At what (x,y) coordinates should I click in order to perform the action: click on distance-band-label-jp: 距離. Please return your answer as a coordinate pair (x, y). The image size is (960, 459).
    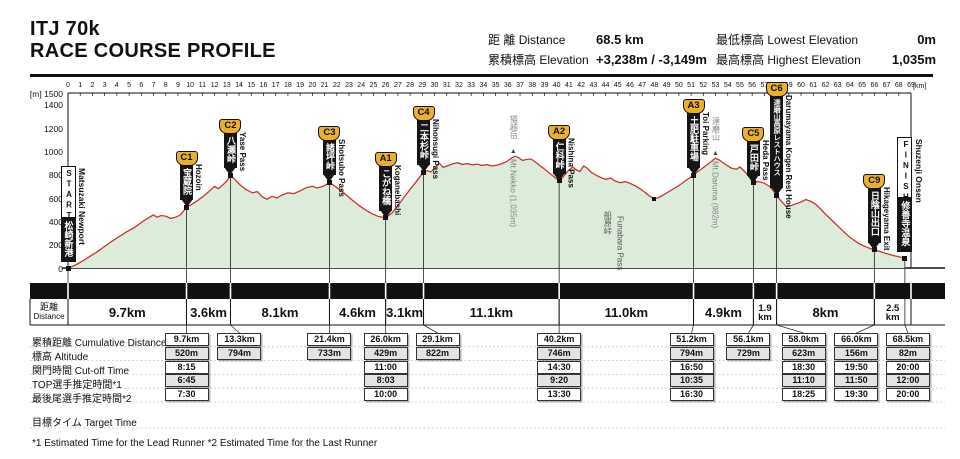
    Looking at the image, I should click on (48, 307).